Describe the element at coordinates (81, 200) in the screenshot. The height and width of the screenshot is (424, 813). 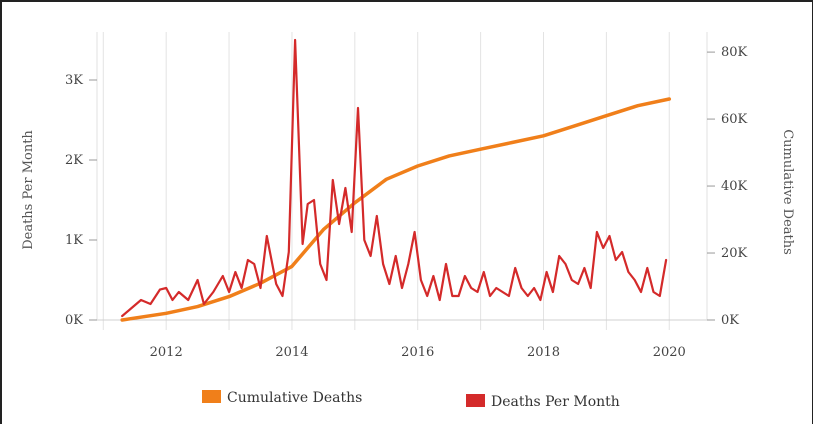
I see `left-y-ticks: 0K 1K 2K 3K` at that location.